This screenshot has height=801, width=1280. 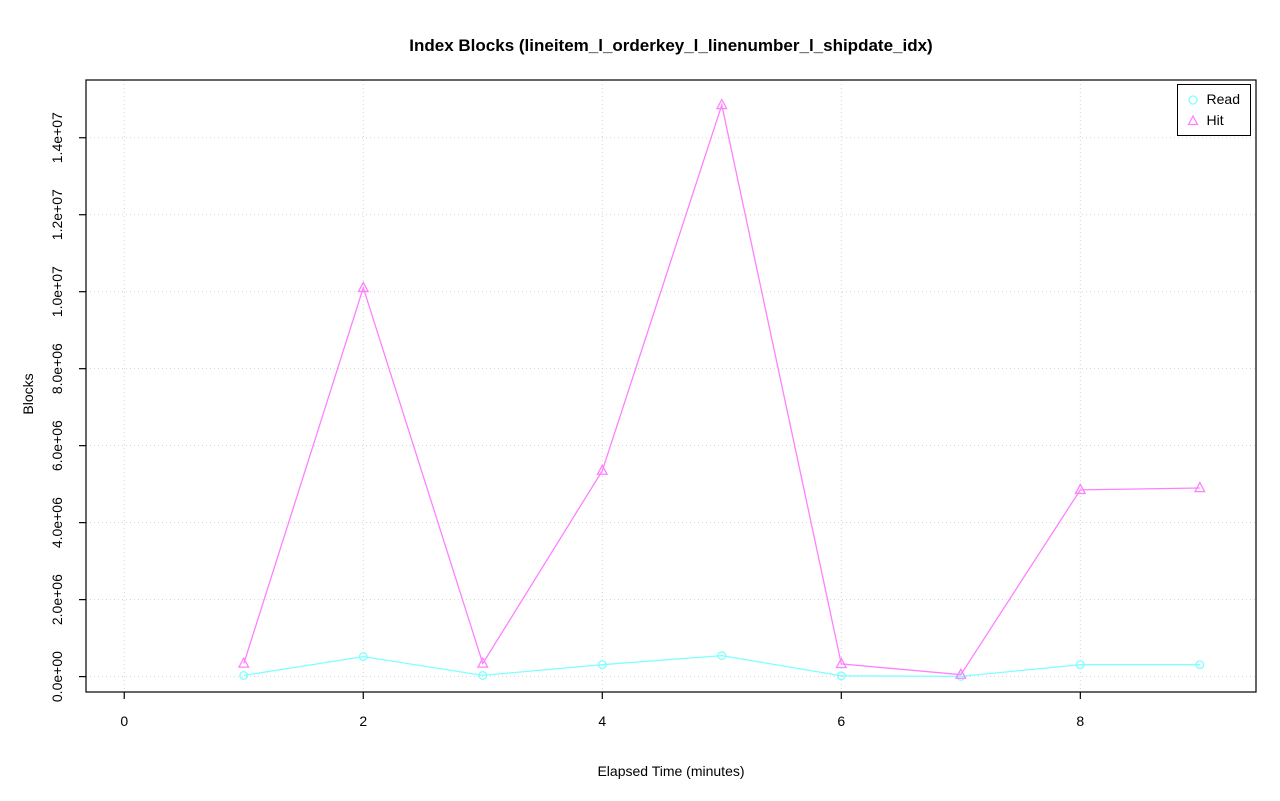 I want to click on x-tick-label: 2, so click(x=363, y=721).